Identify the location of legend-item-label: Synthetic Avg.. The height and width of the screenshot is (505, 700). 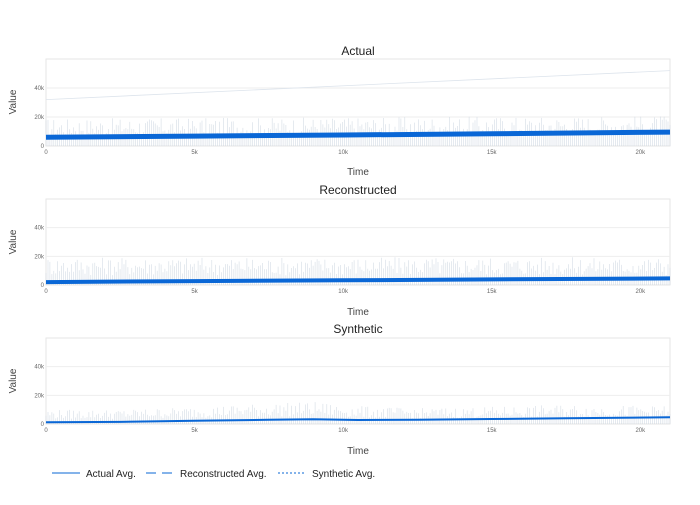
(343, 474).